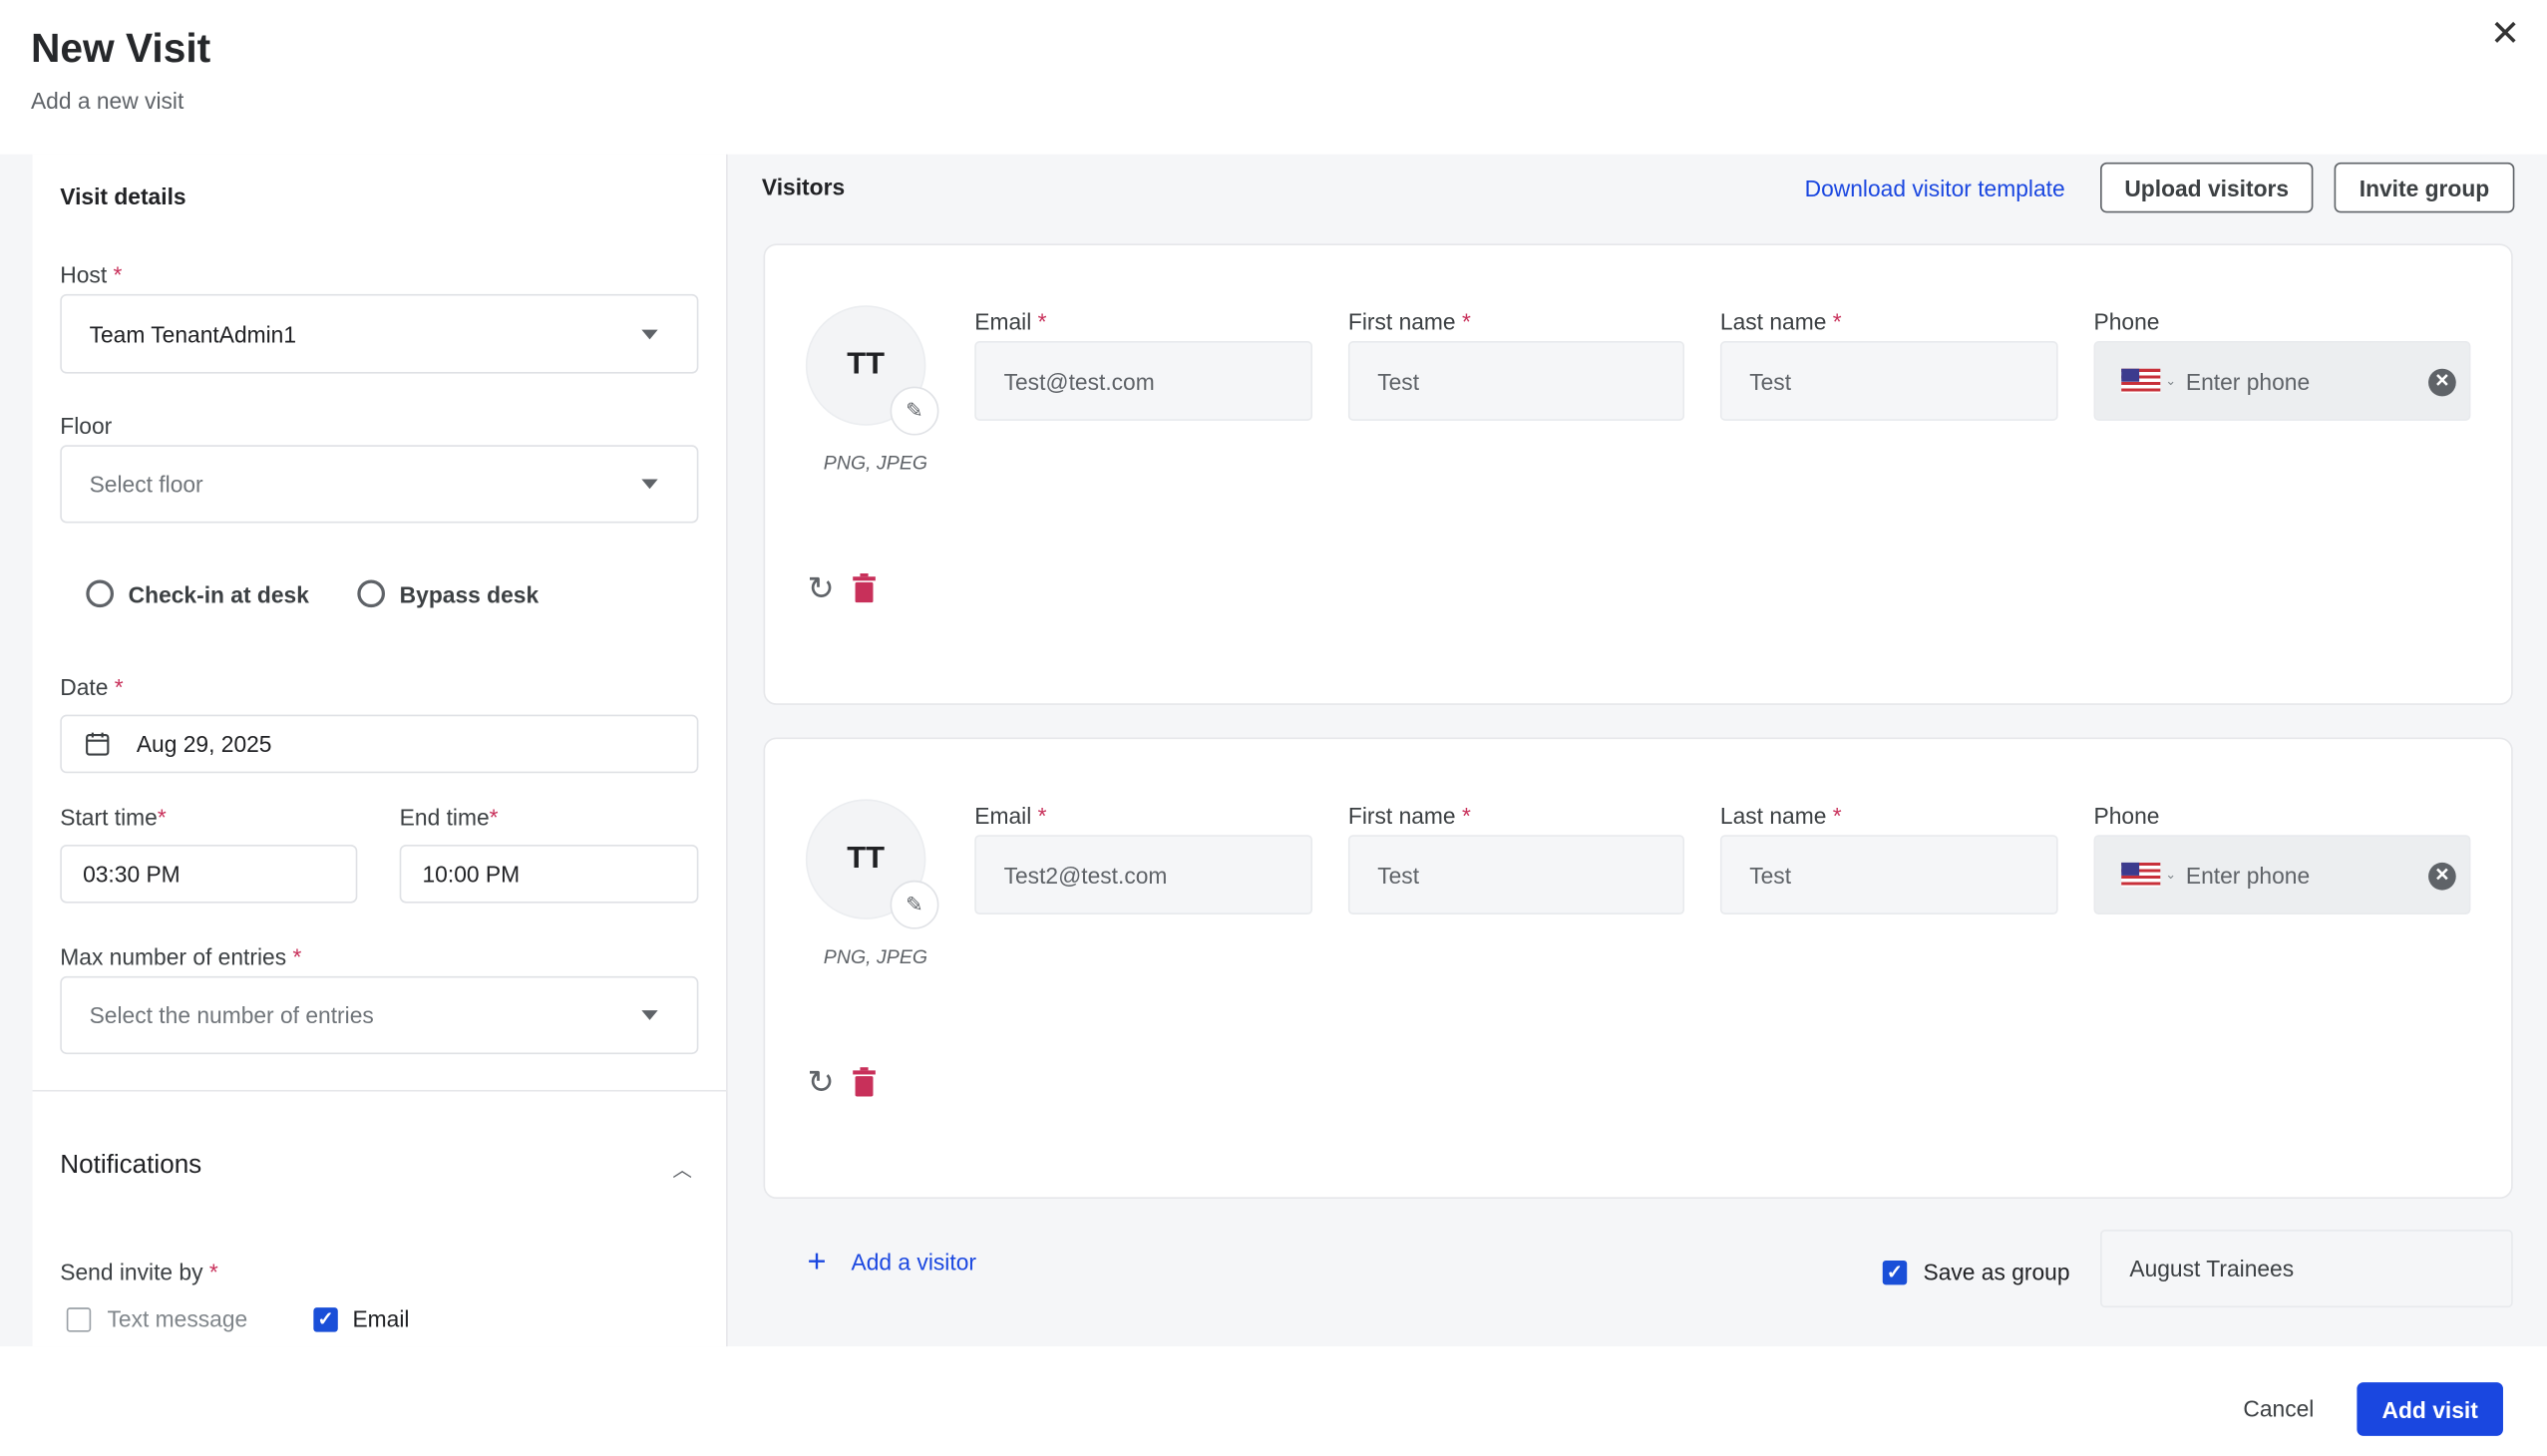  What do you see at coordinates (1273, 1401) in the screenshot?
I see `footer` at bounding box center [1273, 1401].